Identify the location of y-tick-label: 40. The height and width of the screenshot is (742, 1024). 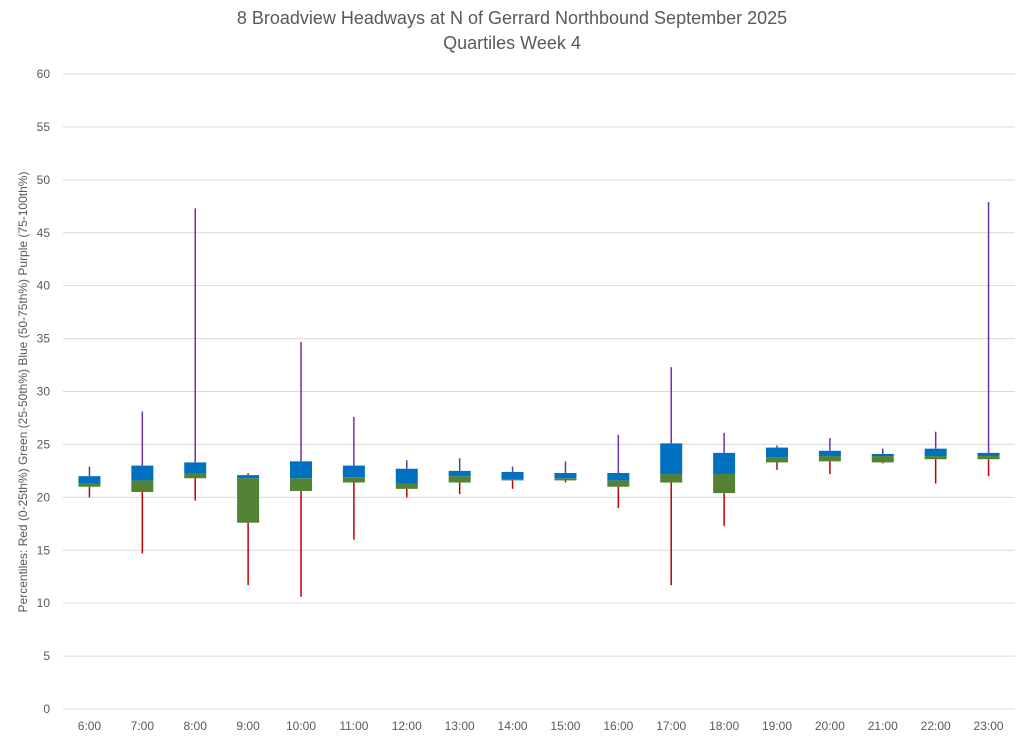
(44, 286).